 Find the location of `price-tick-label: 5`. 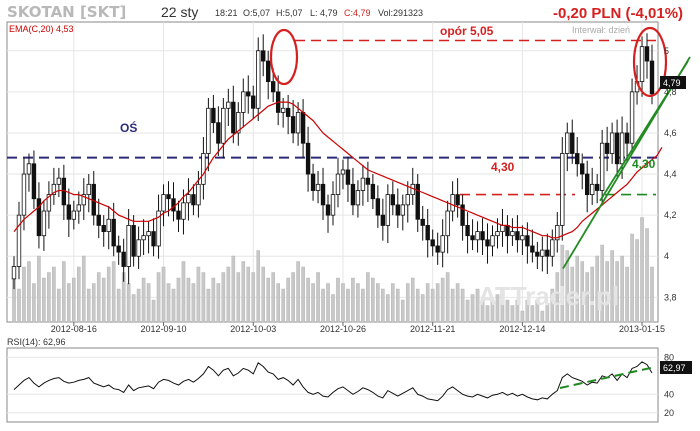

price-tick-label: 5 is located at coordinates (666, 51).